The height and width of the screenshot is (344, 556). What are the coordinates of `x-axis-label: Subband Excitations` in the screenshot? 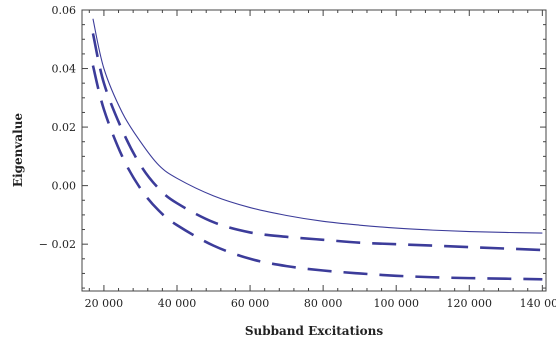 It's located at (314, 331).